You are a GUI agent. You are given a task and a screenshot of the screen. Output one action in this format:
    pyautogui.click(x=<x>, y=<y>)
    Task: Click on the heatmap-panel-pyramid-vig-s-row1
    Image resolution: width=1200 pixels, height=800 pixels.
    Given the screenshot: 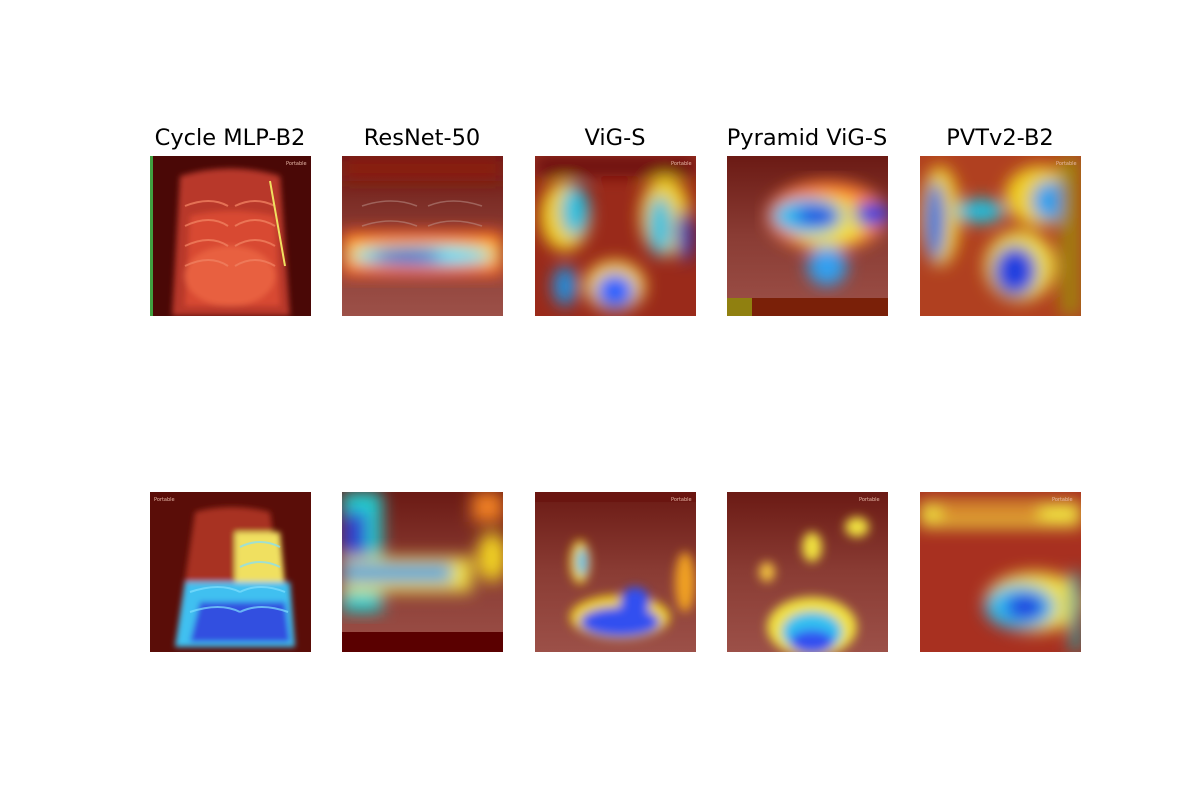 What is the action you would take?
    pyautogui.click(x=807, y=236)
    